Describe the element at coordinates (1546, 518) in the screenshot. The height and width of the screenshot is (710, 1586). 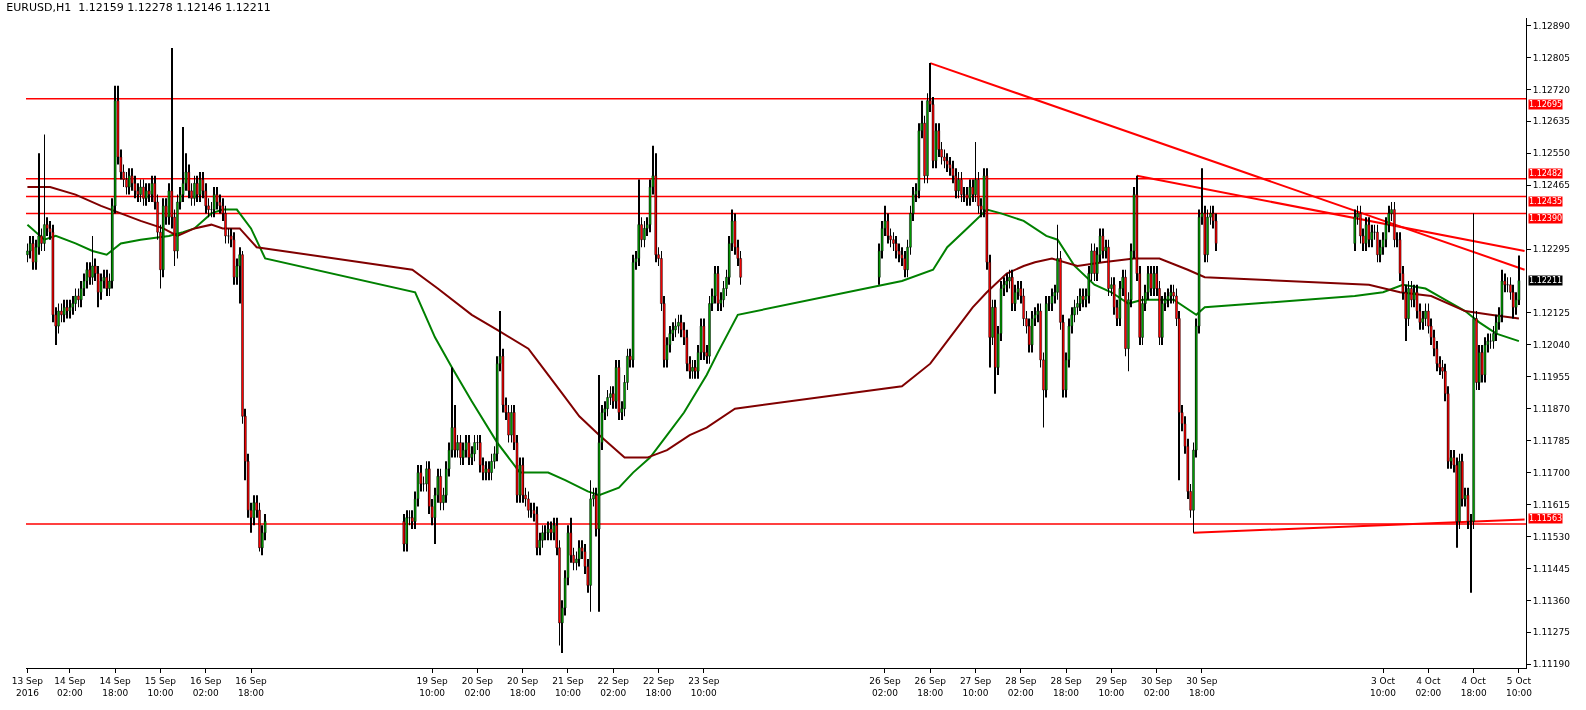
I see `ref-line-label: 1.11563` at that location.